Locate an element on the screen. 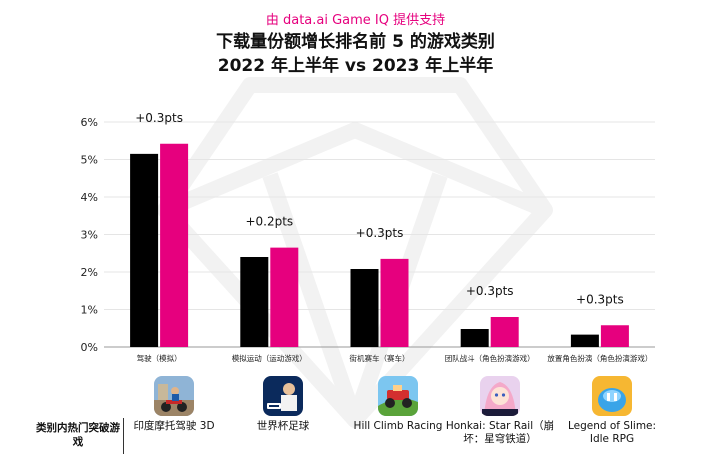  game-item-motorbike: 印度摩托驾驶 3D is located at coordinates (174, 404).